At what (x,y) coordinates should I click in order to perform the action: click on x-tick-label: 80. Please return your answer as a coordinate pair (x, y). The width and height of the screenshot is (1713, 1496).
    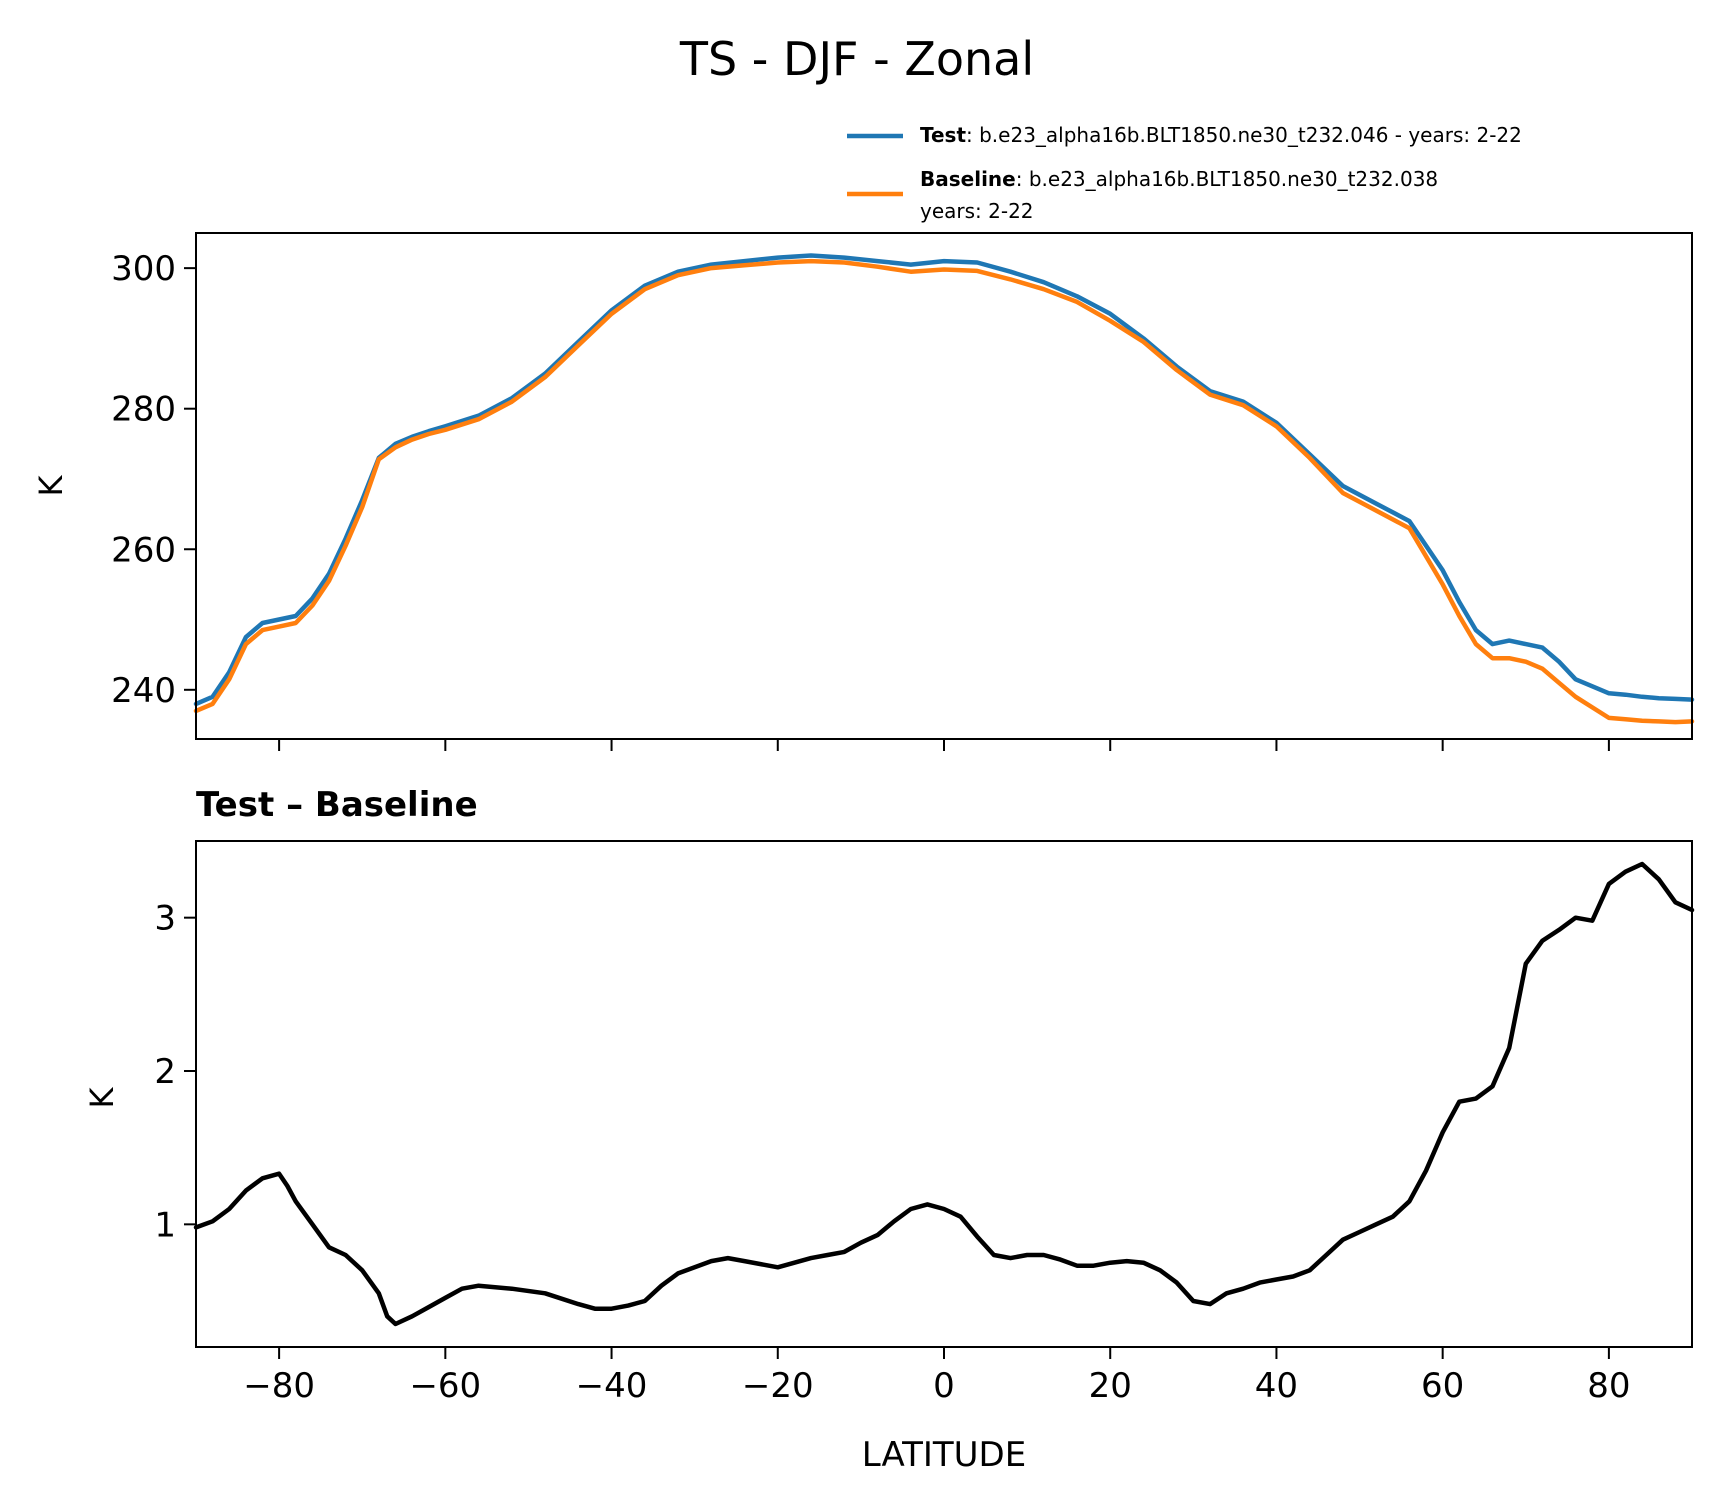
    Looking at the image, I should click on (1608, 1386).